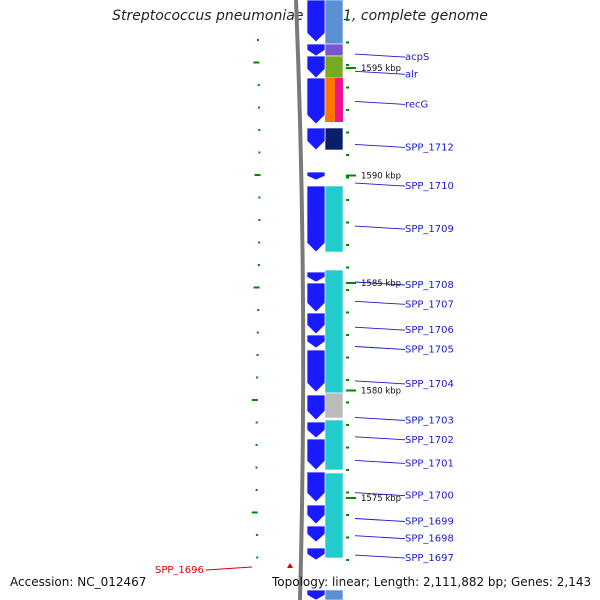 This screenshot has height=600, width=600. I want to click on marker-label: SPP_1696, so click(179, 570).